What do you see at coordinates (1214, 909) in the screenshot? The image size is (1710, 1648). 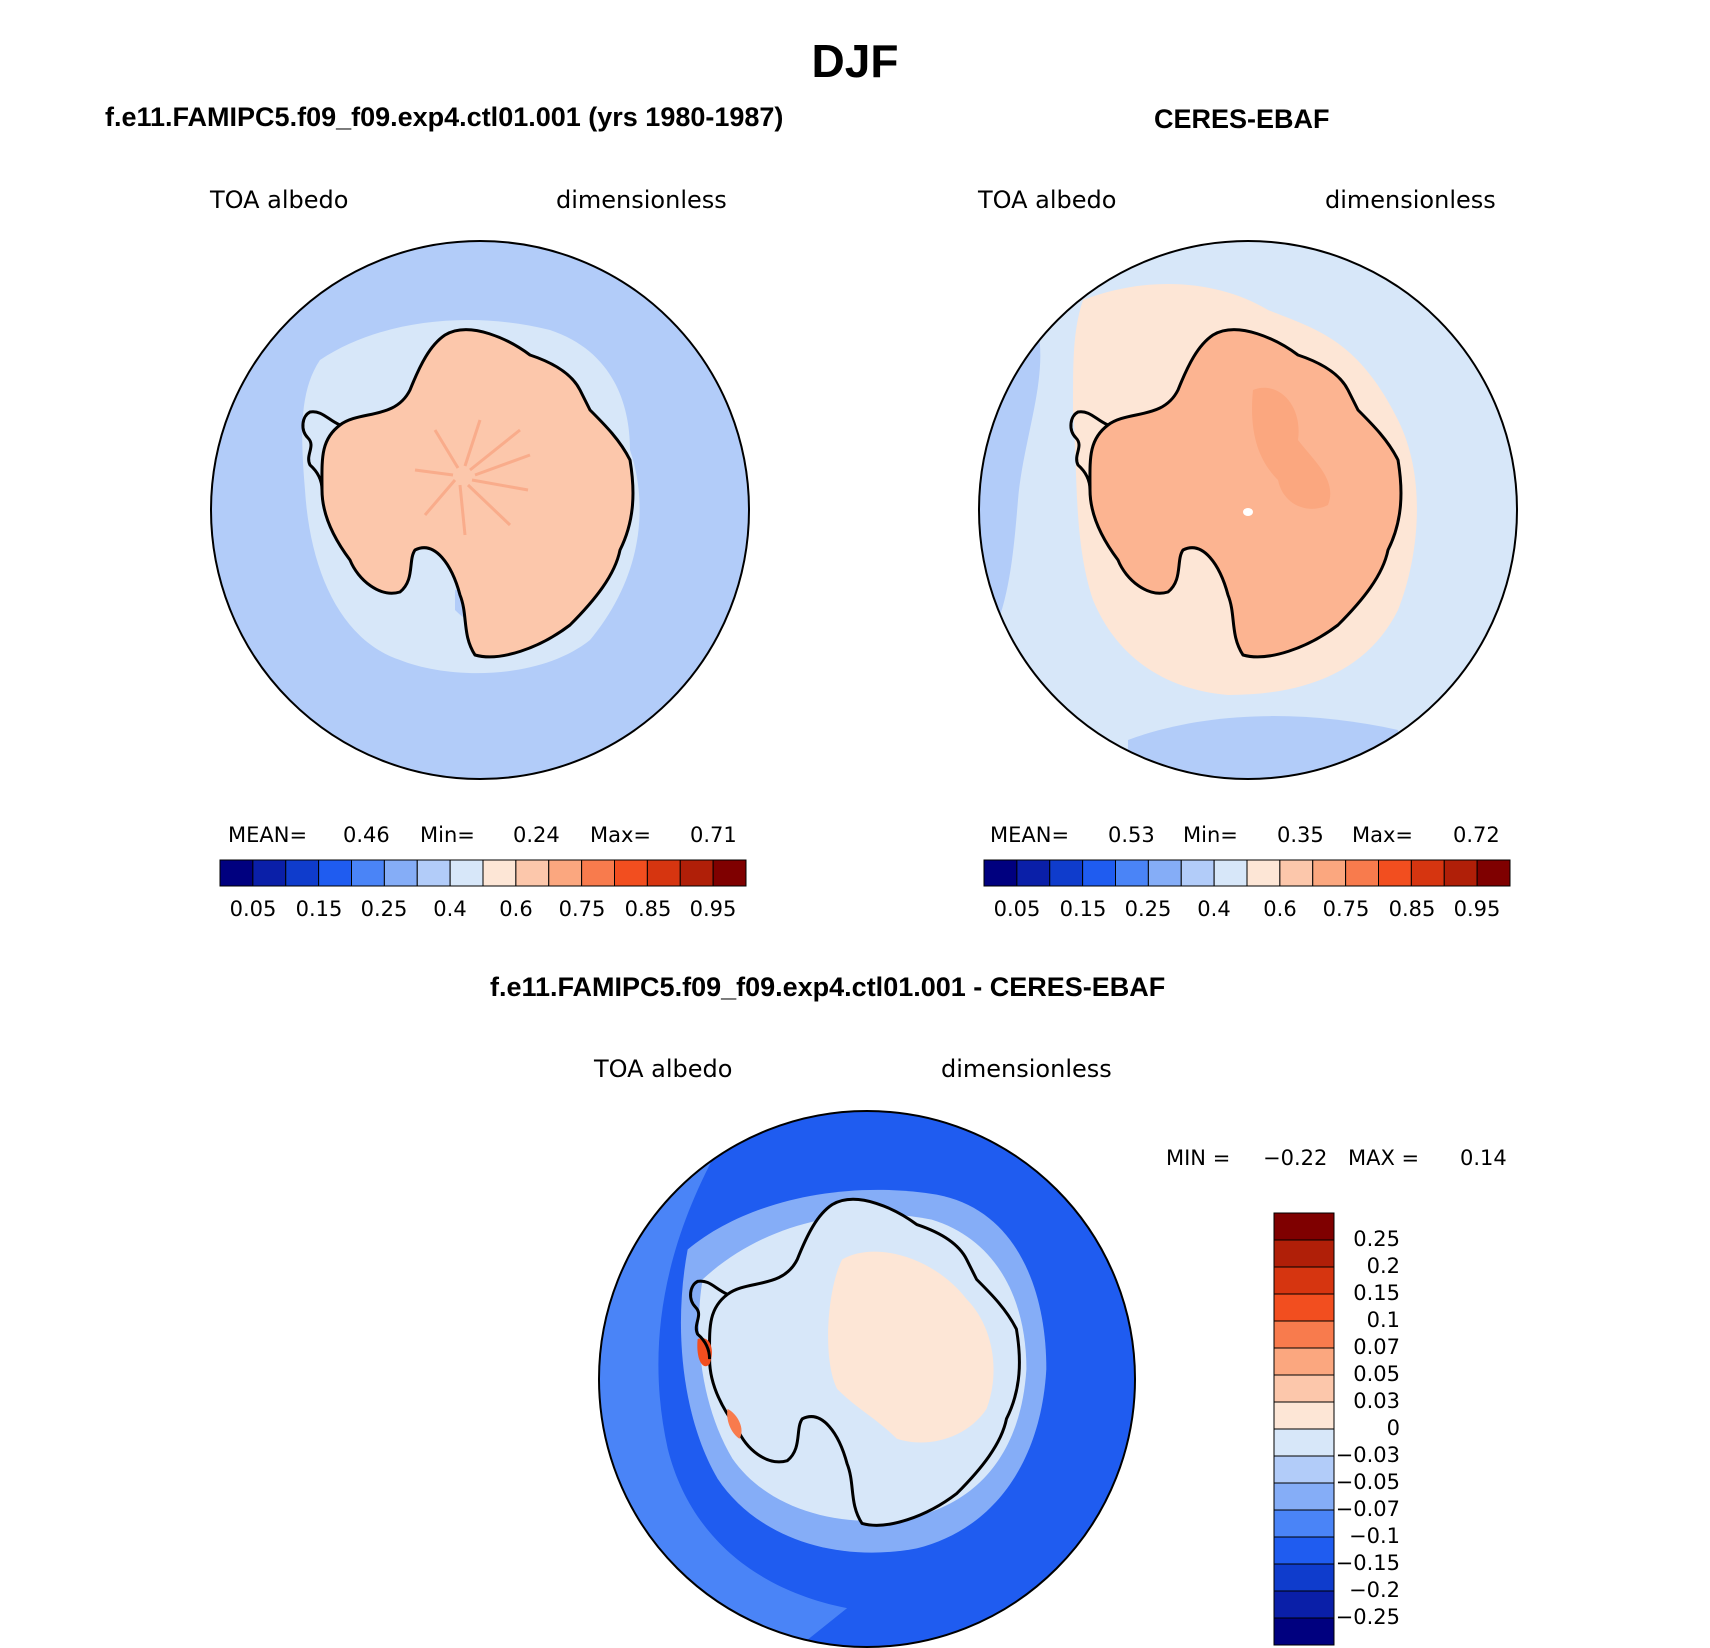 I see `obs-colorbar-tick: 0.4` at bounding box center [1214, 909].